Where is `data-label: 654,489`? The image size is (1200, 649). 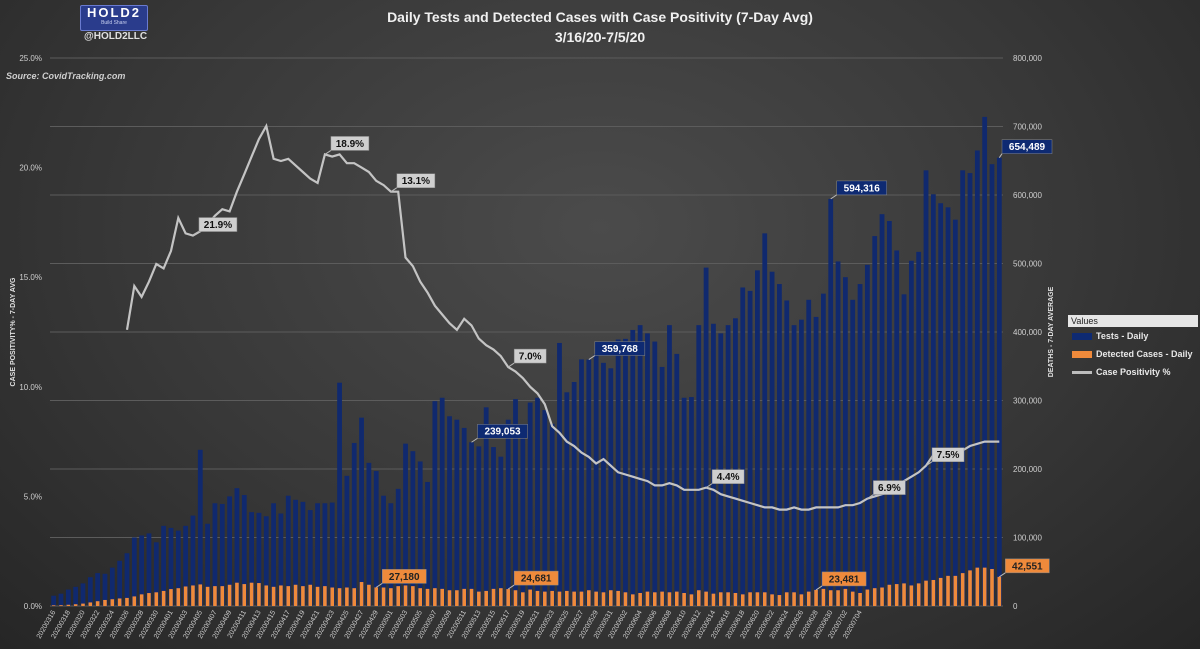
data-label: 654,489 is located at coordinates (1027, 147).